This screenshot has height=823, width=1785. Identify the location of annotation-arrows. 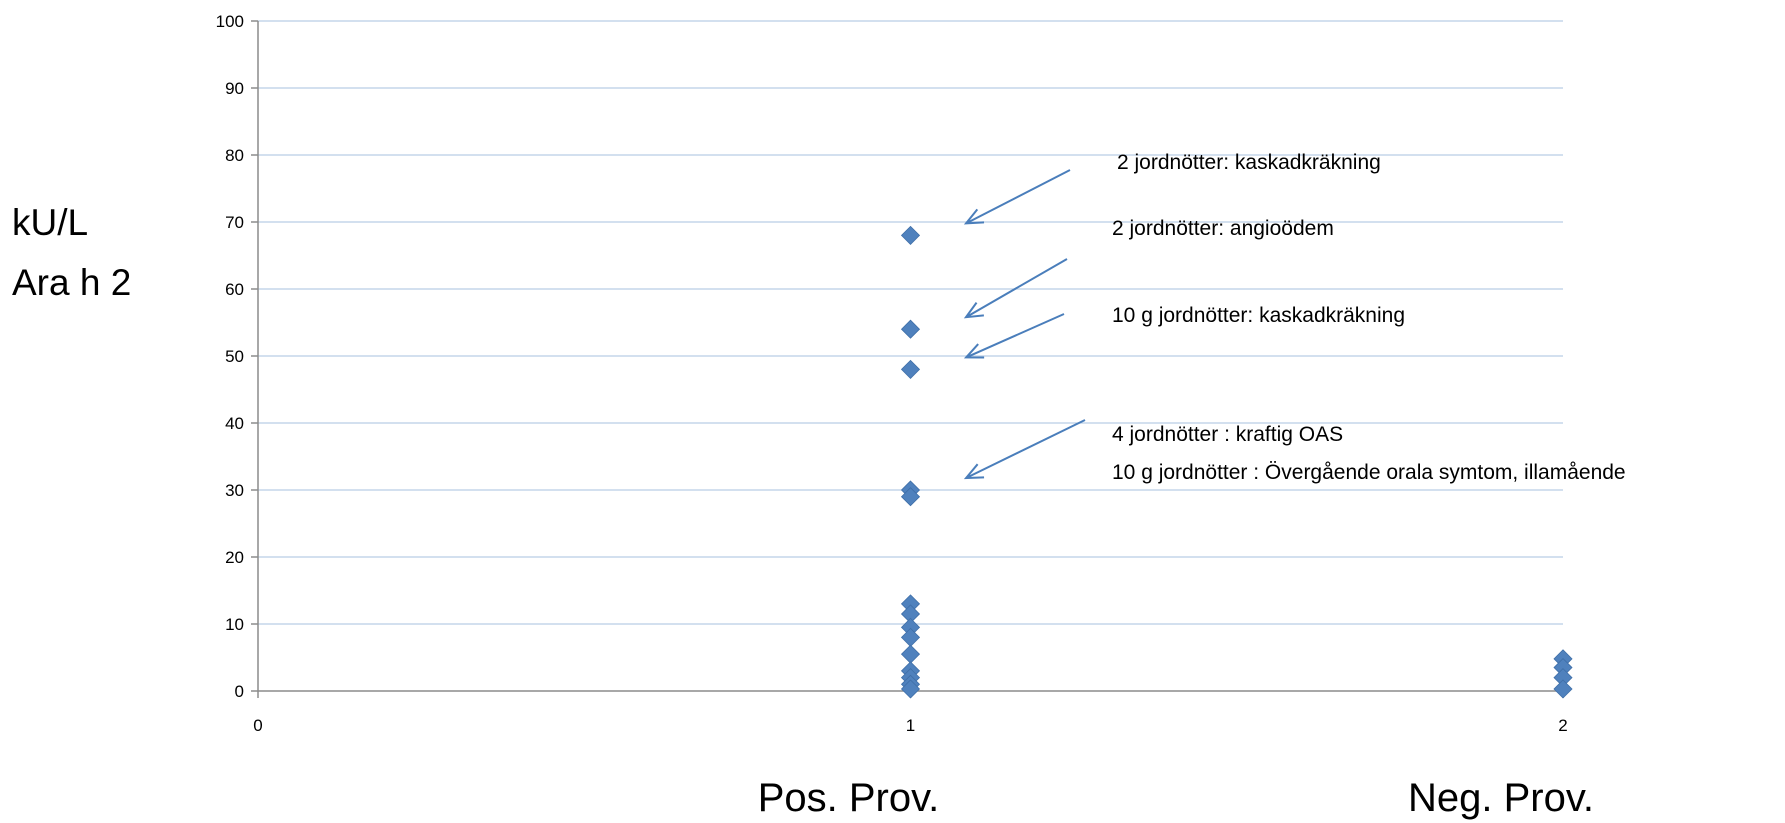
(1024, 324).